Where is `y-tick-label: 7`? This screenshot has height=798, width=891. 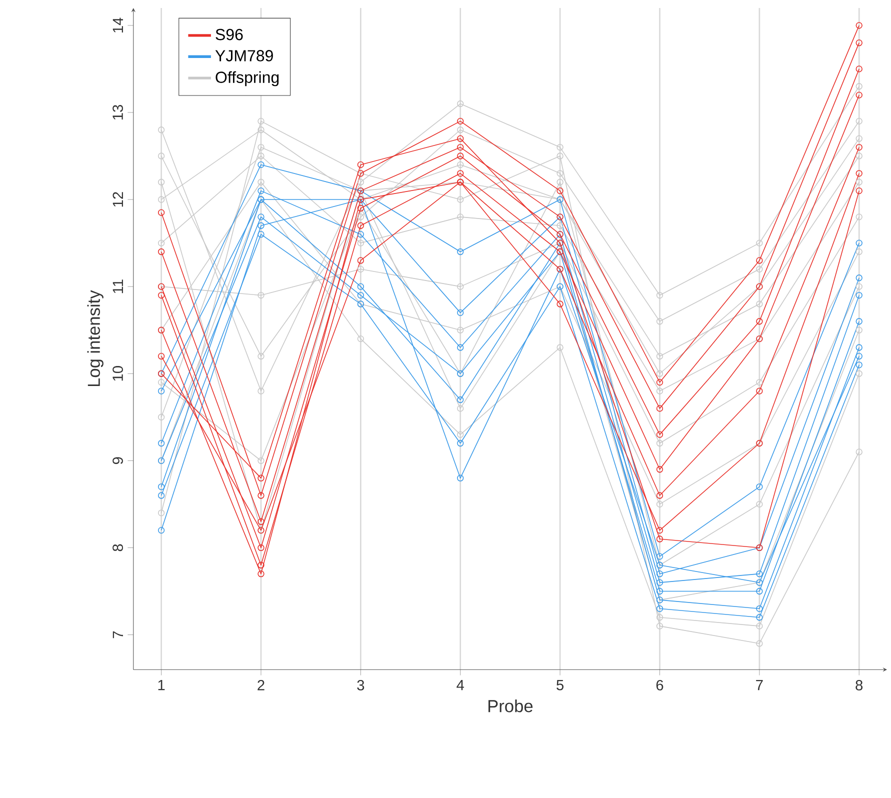
y-tick-label: 7 is located at coordinates (117, 635).